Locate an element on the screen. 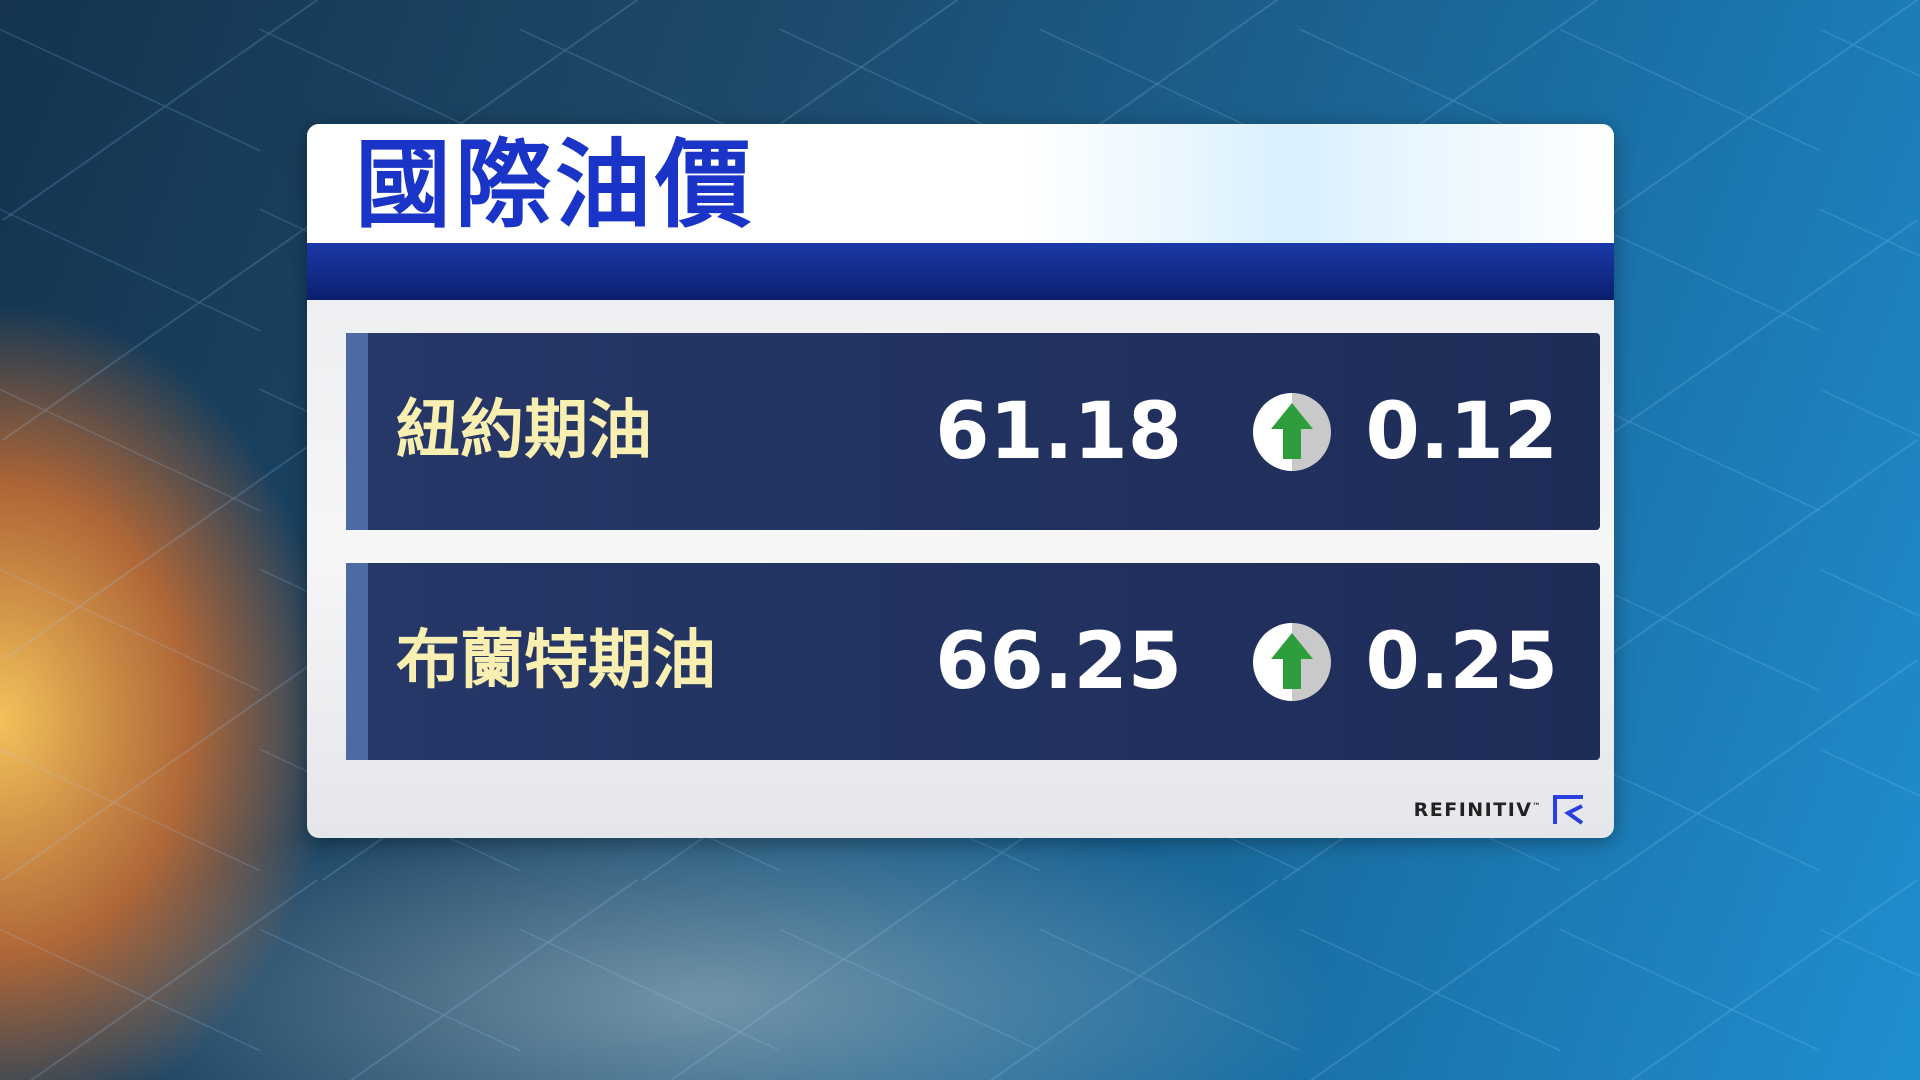 The width and height of the screenshot is (1920, 1080). row-label: 紐約期油 is located at coordinates (524, 431).